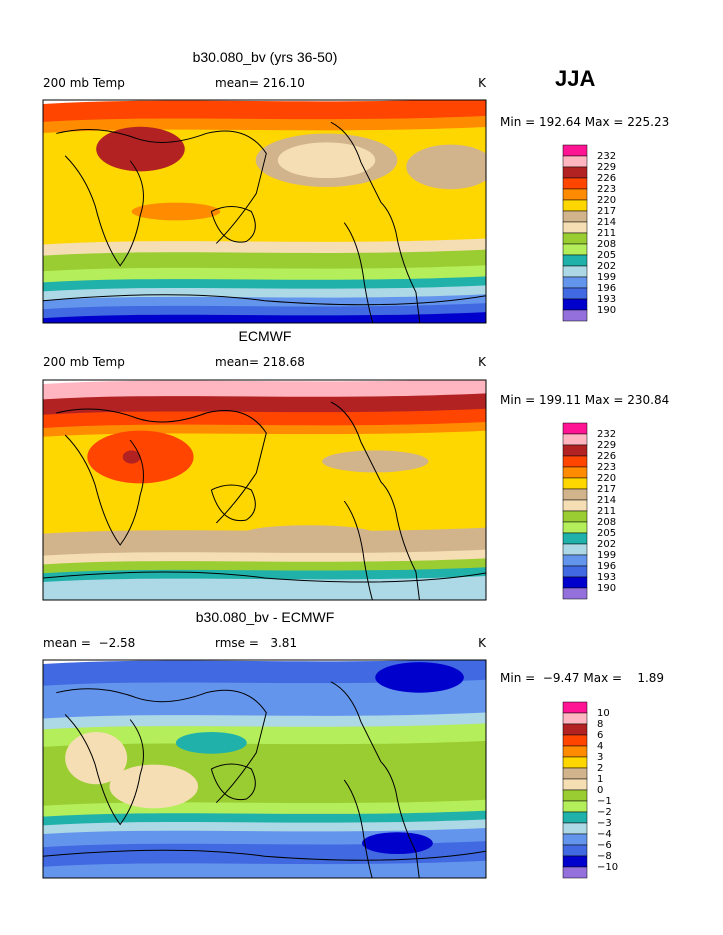  Describe the element at coordinates (584, 400) in the screenshot. I see `min-max: Min = 199.11 Max = 230.84` at that location.